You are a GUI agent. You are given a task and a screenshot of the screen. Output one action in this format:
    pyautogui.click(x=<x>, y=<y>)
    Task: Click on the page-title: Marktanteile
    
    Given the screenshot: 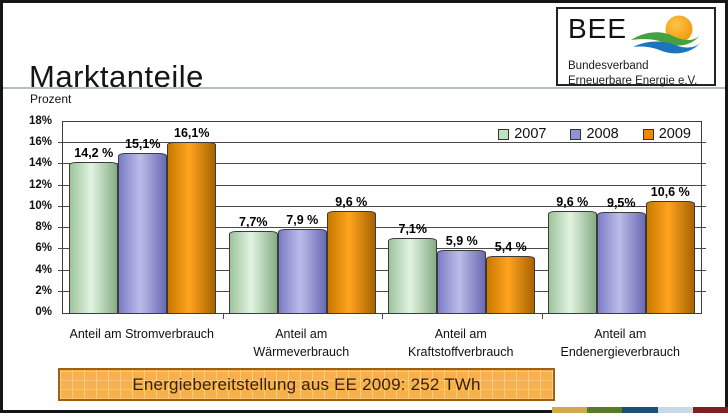 What is the action you would take?
    pyautogui.click(x=116, y=76)
    